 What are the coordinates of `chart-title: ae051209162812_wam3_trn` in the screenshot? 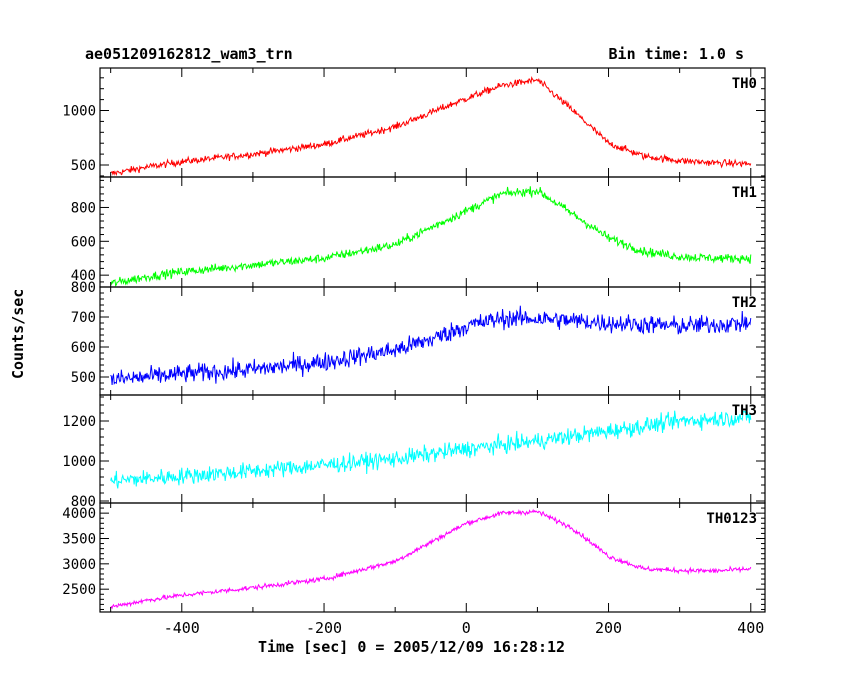 It's located at (189, 54).